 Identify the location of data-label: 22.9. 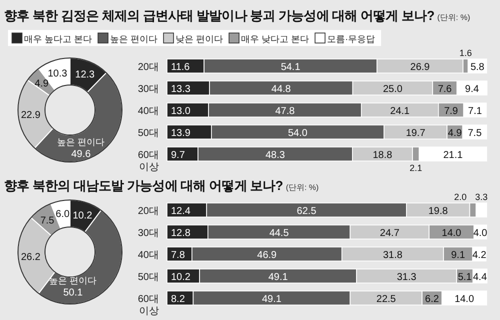
(30, 116).